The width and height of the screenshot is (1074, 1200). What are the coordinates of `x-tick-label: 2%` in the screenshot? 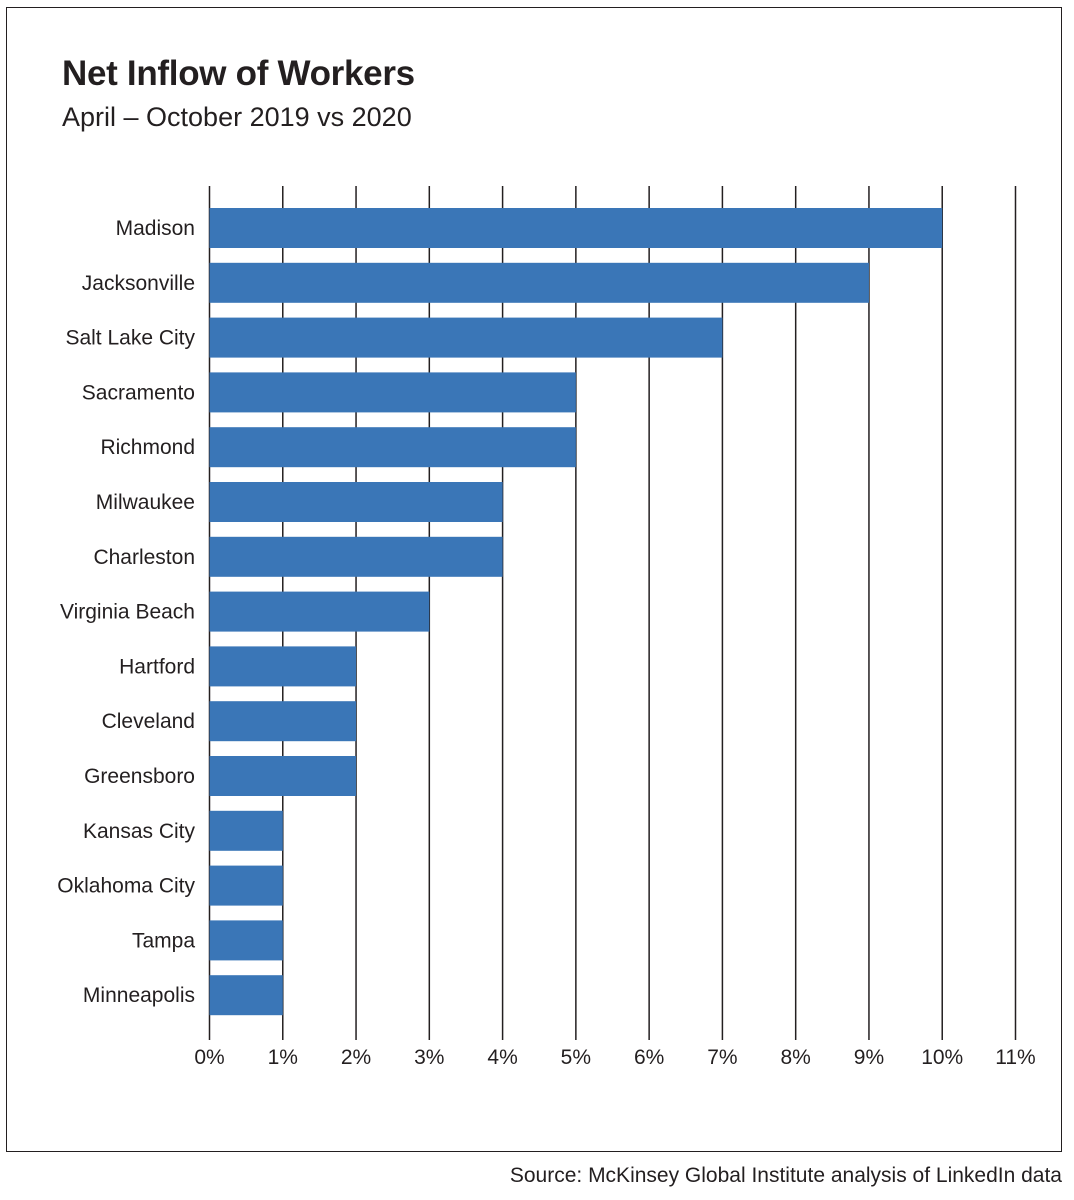 It's located at (356, 1057).